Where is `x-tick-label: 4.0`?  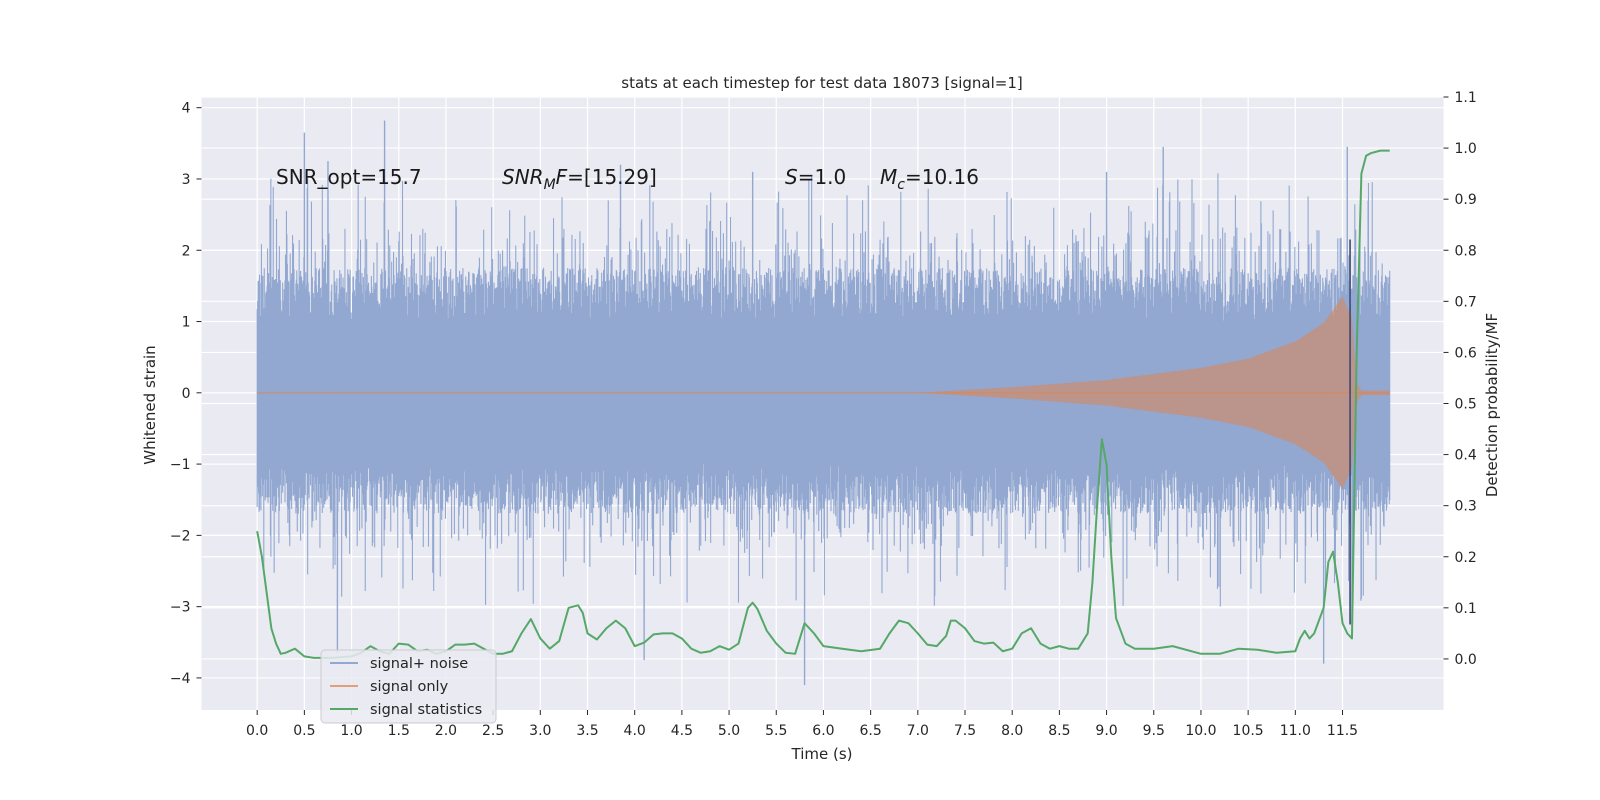 x-tick-label: 4.0 is located at coordinates (635, 731).